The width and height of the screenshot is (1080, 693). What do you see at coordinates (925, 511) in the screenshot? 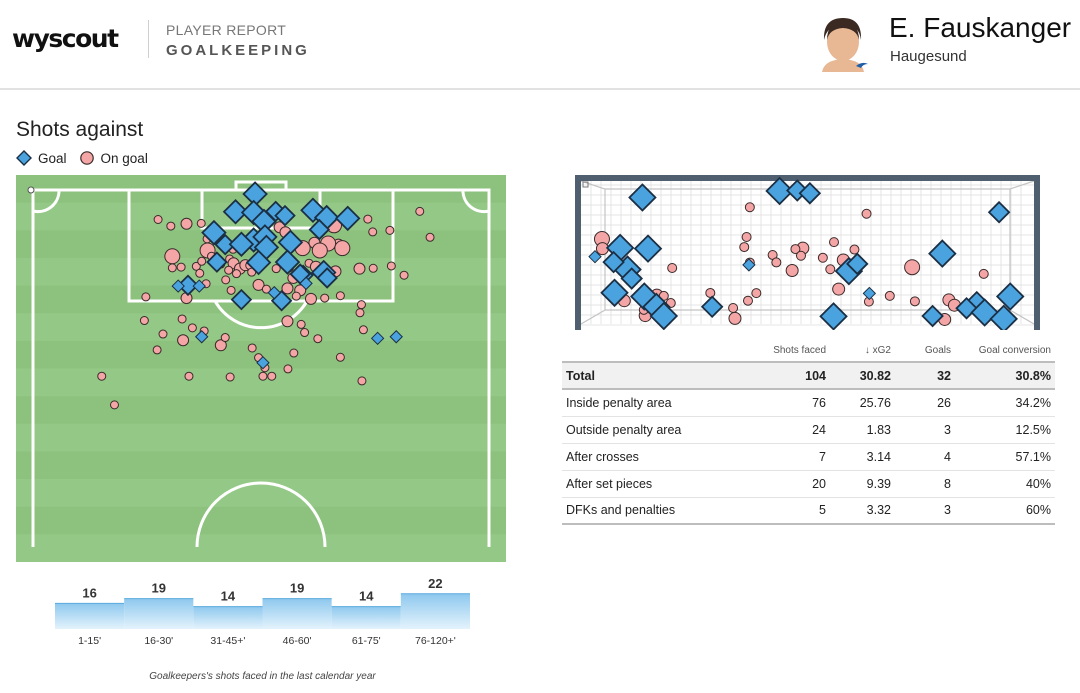
I see `stats-cell: 3` at bounding box center [925, 511].